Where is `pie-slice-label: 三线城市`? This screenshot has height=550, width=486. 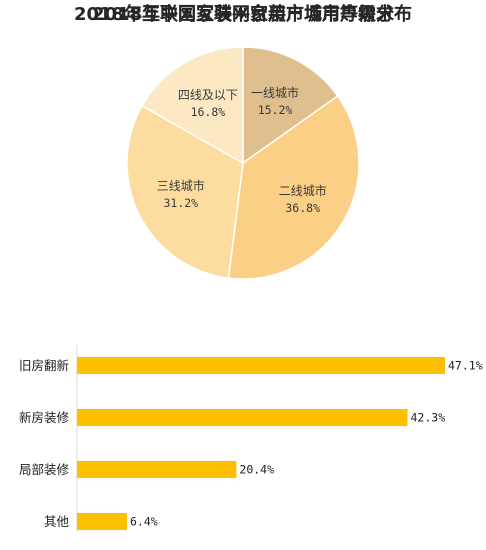 pie-slice-label: 三线城市 is located at coordinates (181, 185).